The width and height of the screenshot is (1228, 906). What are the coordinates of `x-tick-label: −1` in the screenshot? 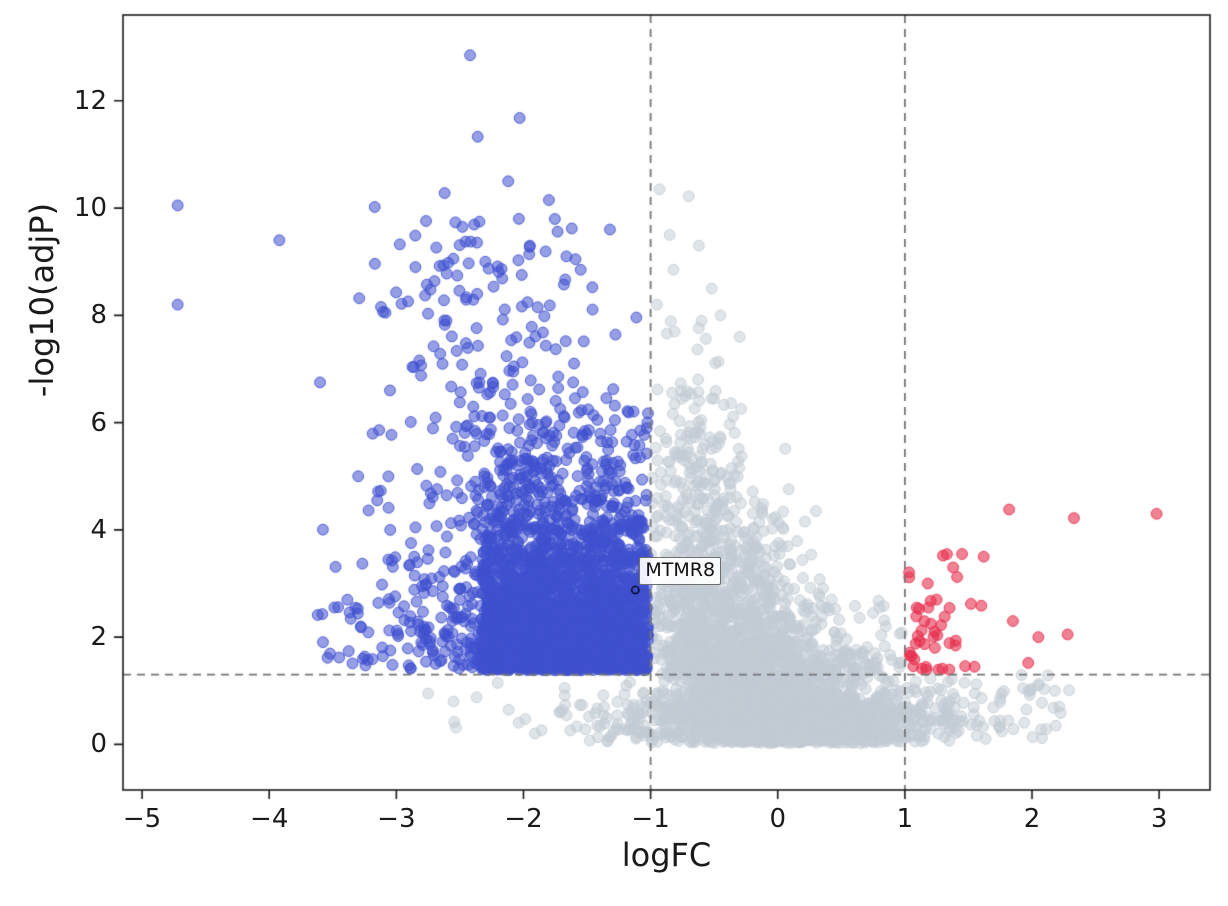 It's located at (650, 819).